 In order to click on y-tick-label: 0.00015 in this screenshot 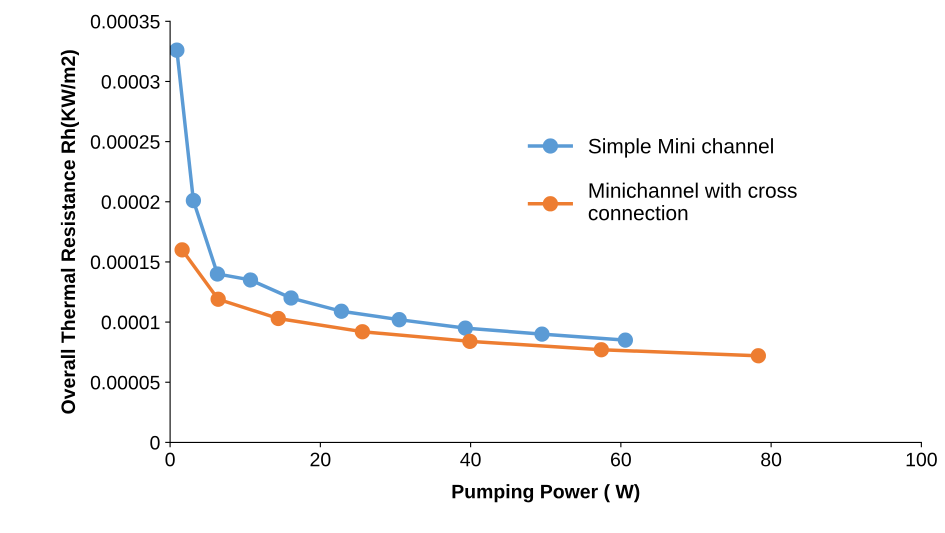, I will do `click(125, 262)`.